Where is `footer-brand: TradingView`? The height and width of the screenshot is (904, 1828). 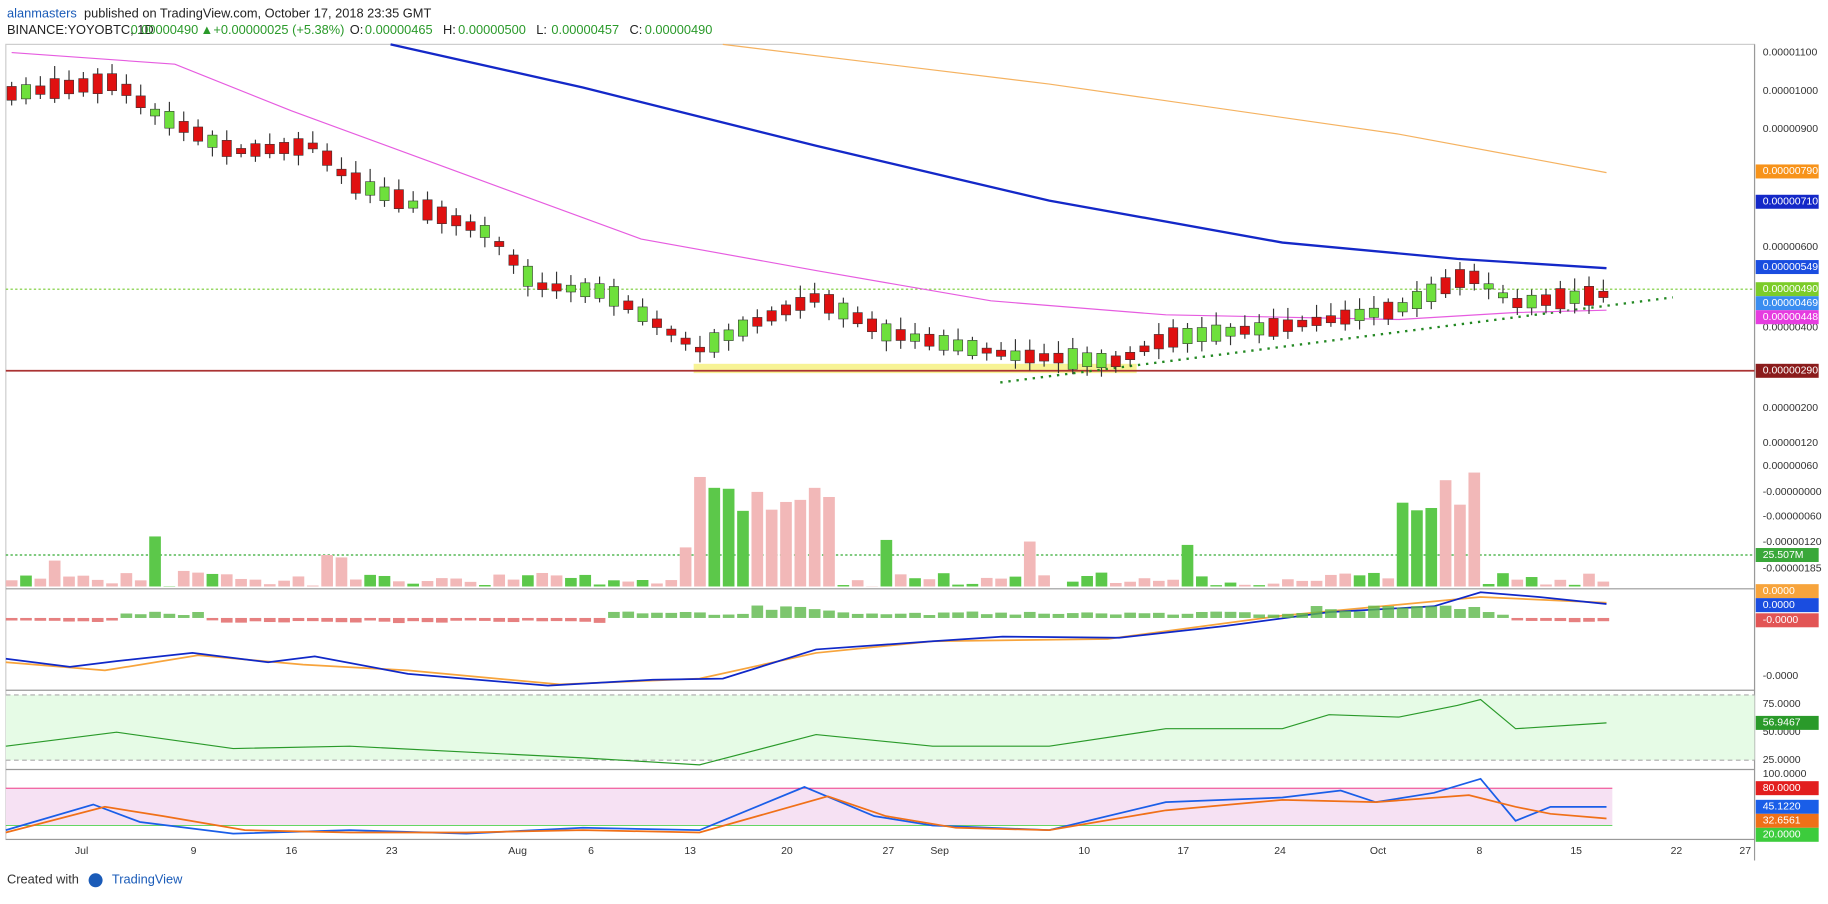 footer-brand: TradingView is located at coordinates (147, 879).